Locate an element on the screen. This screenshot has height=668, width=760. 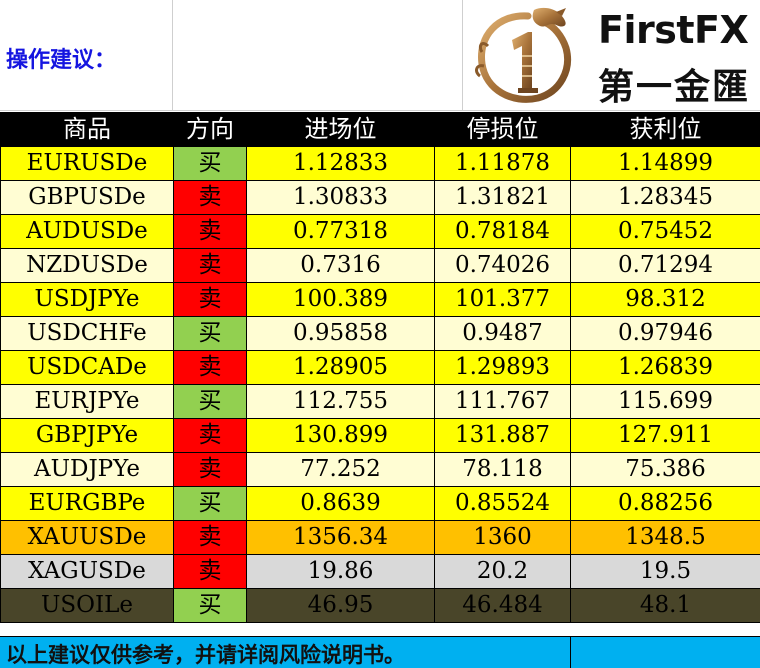
stop-loss-cell: 1.11878 is located at coordinates (502, 163).